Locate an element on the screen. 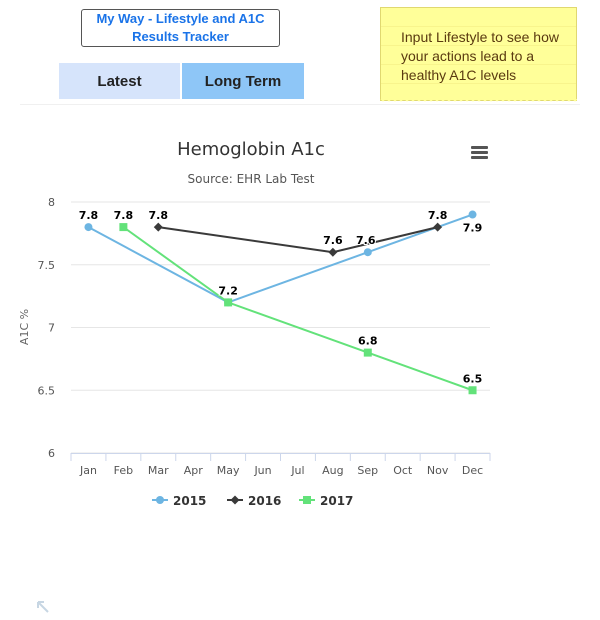 This screenshot has width=600, height=620. x-tick-label: Nov is located at coordinates (438, 470).